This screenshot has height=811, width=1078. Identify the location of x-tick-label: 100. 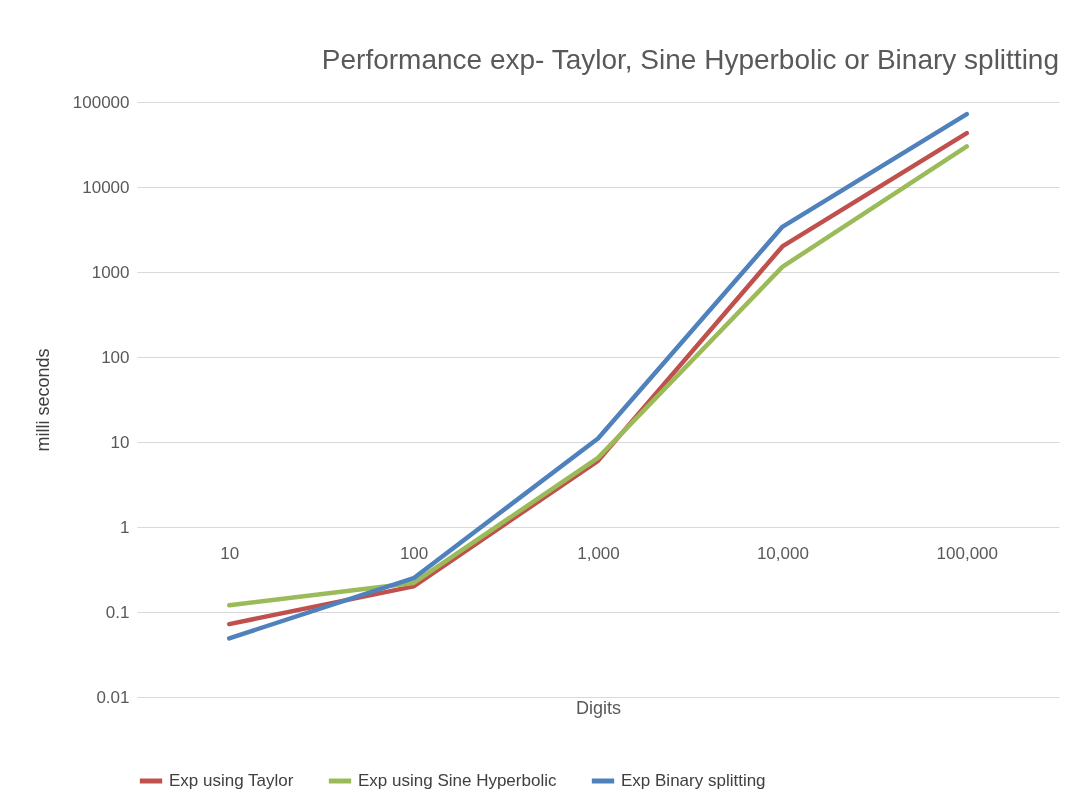
(414, 553).